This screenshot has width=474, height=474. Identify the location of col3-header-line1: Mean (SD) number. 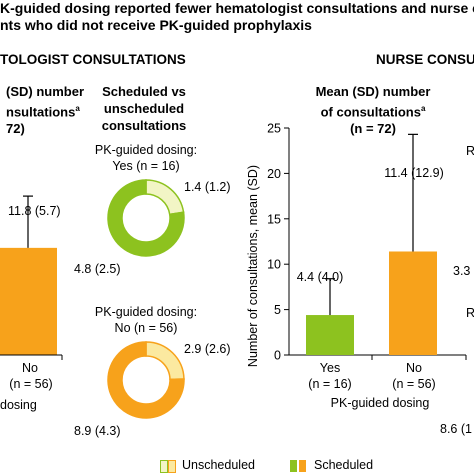
(373, 91).